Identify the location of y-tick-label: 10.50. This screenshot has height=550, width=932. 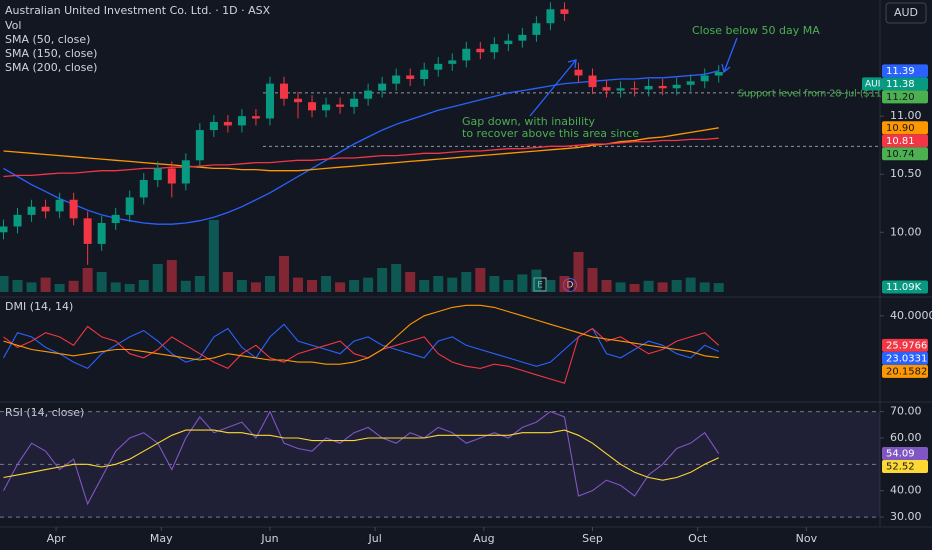
(906, 173).